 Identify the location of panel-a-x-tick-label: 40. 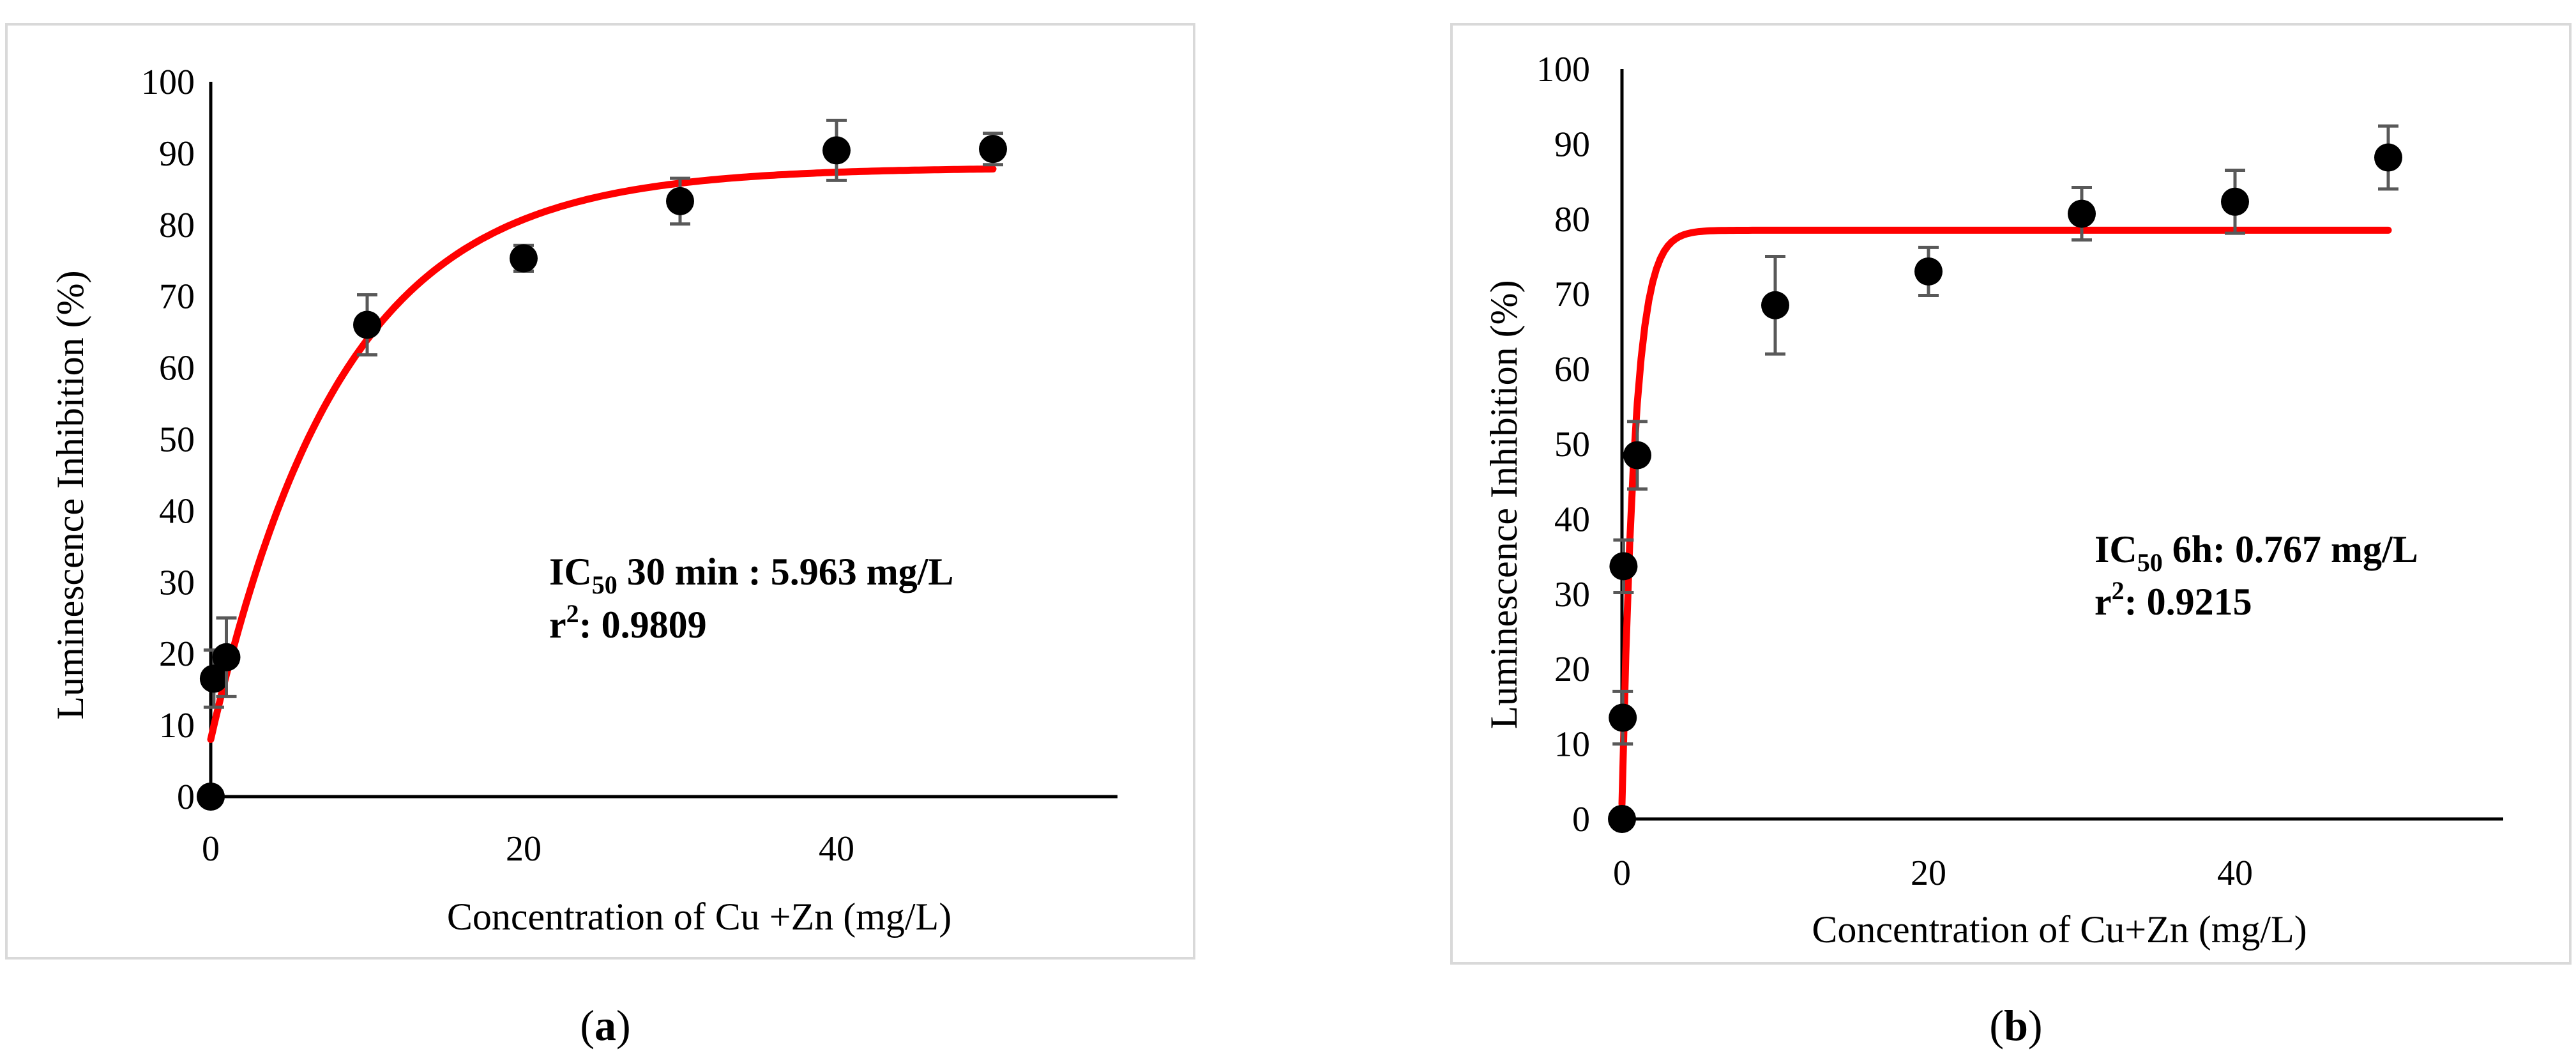
(837, 849).